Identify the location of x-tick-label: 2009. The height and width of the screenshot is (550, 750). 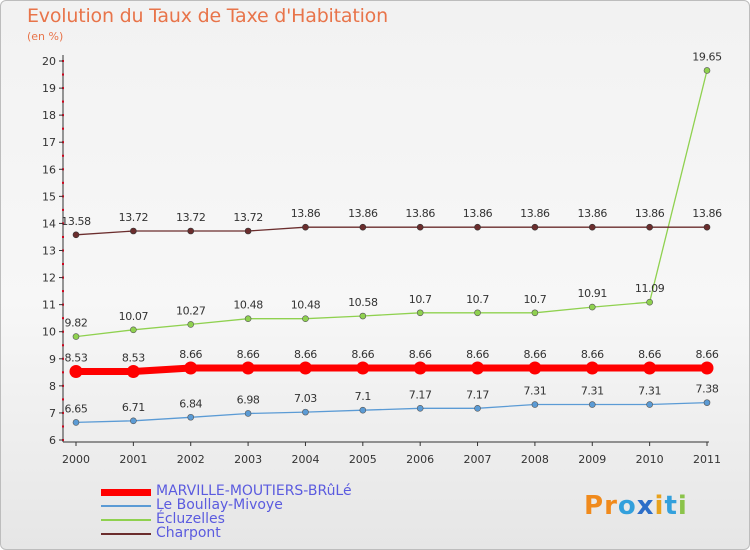
(592, 459).